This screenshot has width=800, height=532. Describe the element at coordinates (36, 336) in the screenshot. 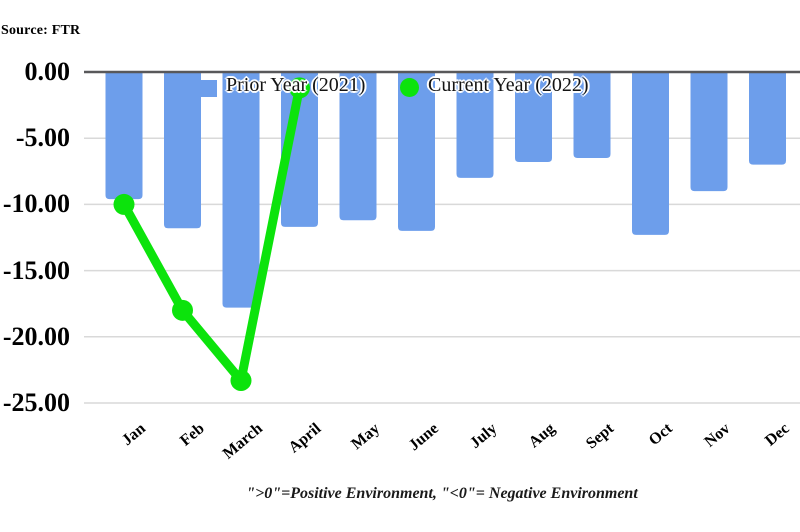

I see `y-axis-tick-label: -20.00` at that location.